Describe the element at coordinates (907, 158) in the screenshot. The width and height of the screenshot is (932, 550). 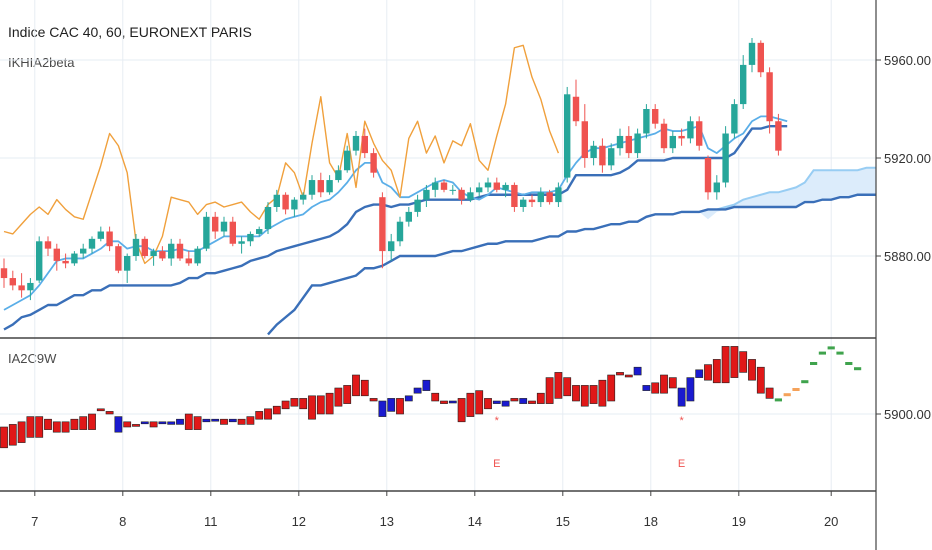
I see `price-tick-label: 5920.00` at that location.